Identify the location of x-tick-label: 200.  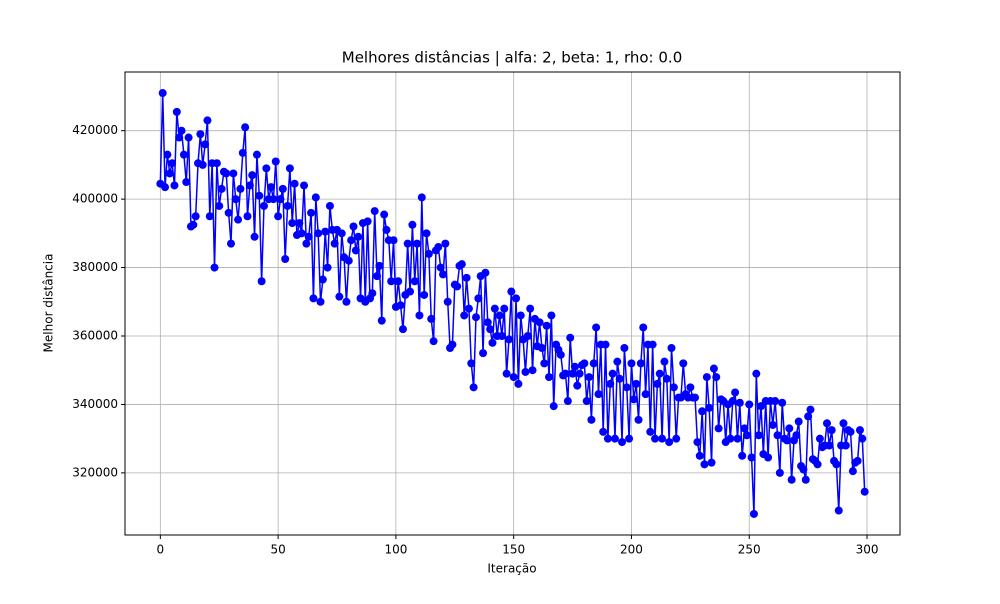
(631, 550).